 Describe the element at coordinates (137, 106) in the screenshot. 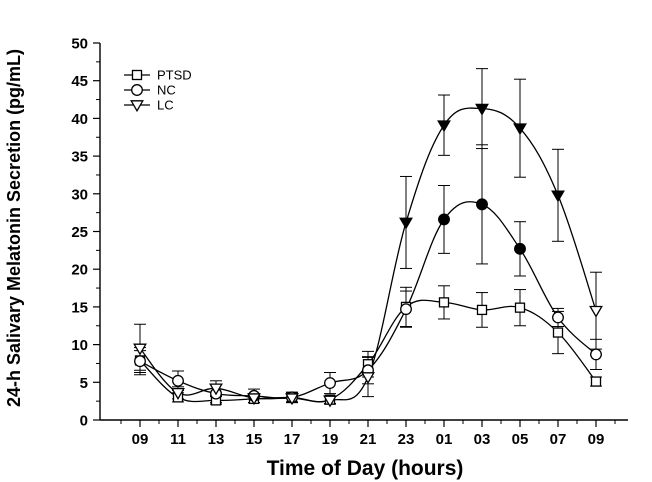

I see `legend-marker-lc` at that location.